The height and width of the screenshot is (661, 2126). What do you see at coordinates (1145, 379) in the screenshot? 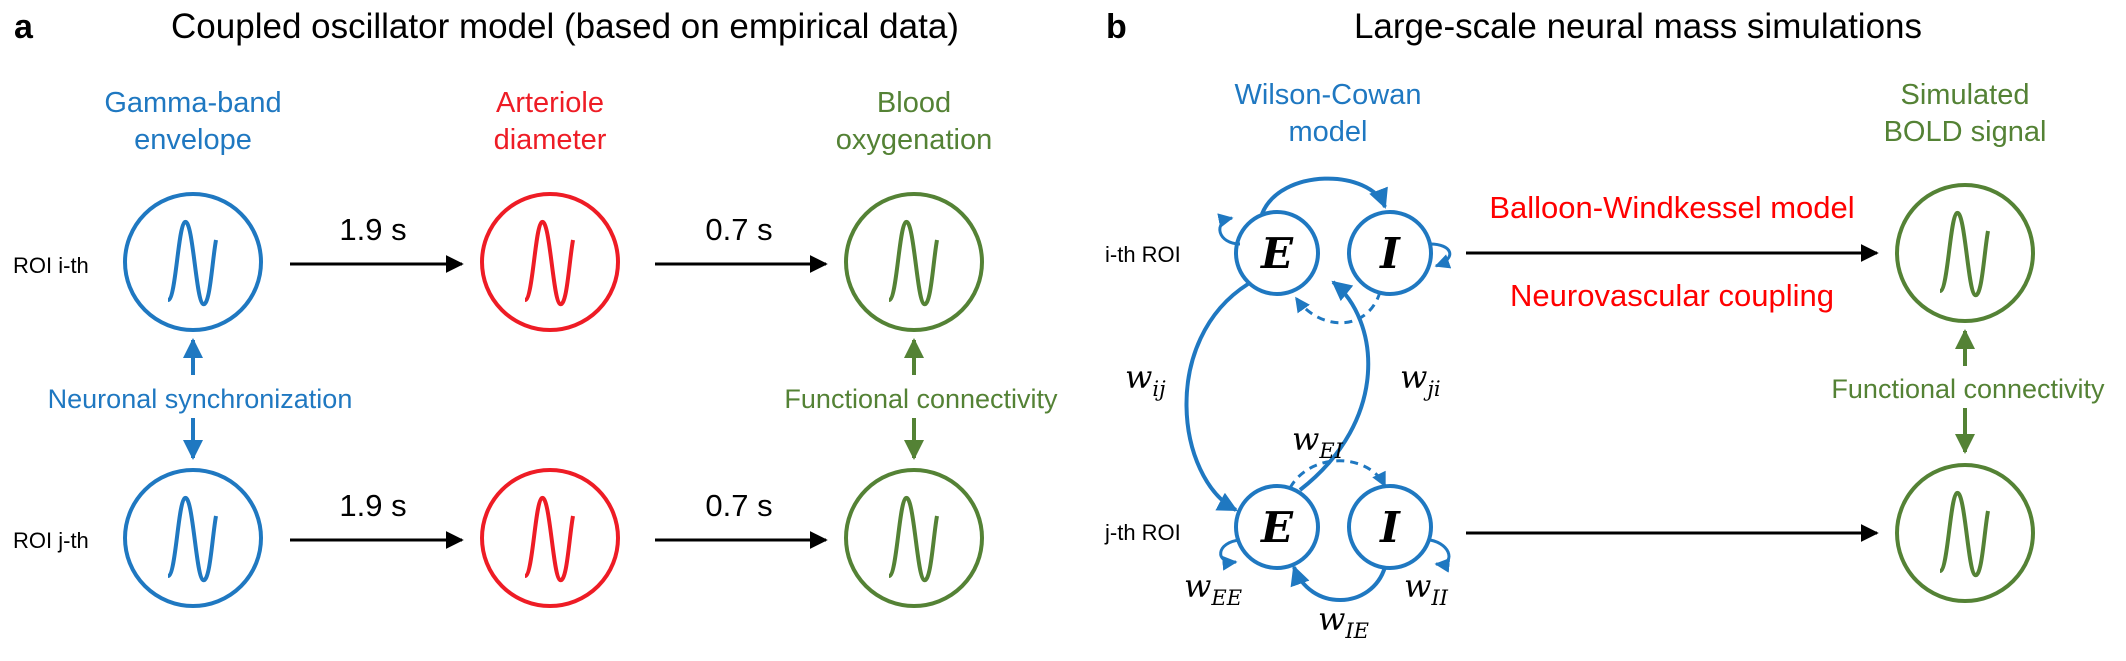
I see `weight-w-ij: wij` at bounding box center [1145, 379].